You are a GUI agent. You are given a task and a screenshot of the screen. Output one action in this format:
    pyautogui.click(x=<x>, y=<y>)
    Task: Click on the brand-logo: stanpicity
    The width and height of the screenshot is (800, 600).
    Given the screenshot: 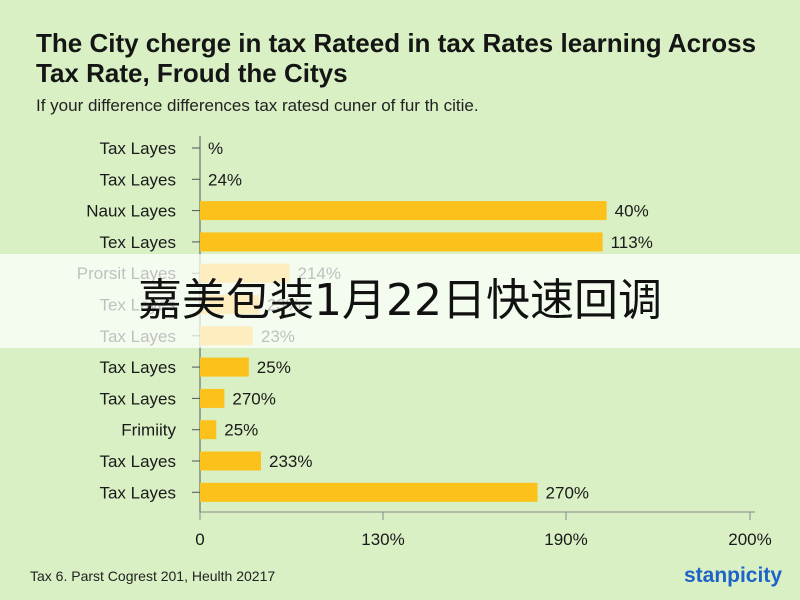 What is the action you would take?
    pyautogui.click(x=732, y=575)
    